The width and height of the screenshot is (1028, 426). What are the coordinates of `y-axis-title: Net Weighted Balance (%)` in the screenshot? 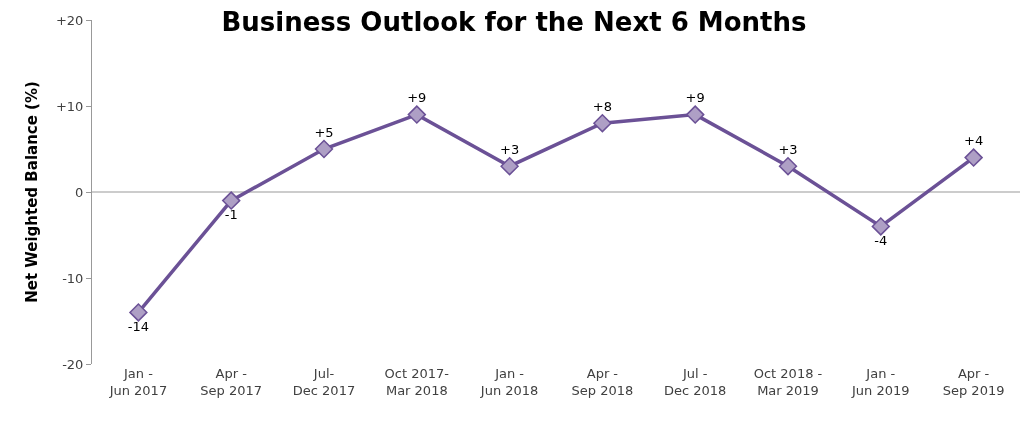 It's located at (32, 192).